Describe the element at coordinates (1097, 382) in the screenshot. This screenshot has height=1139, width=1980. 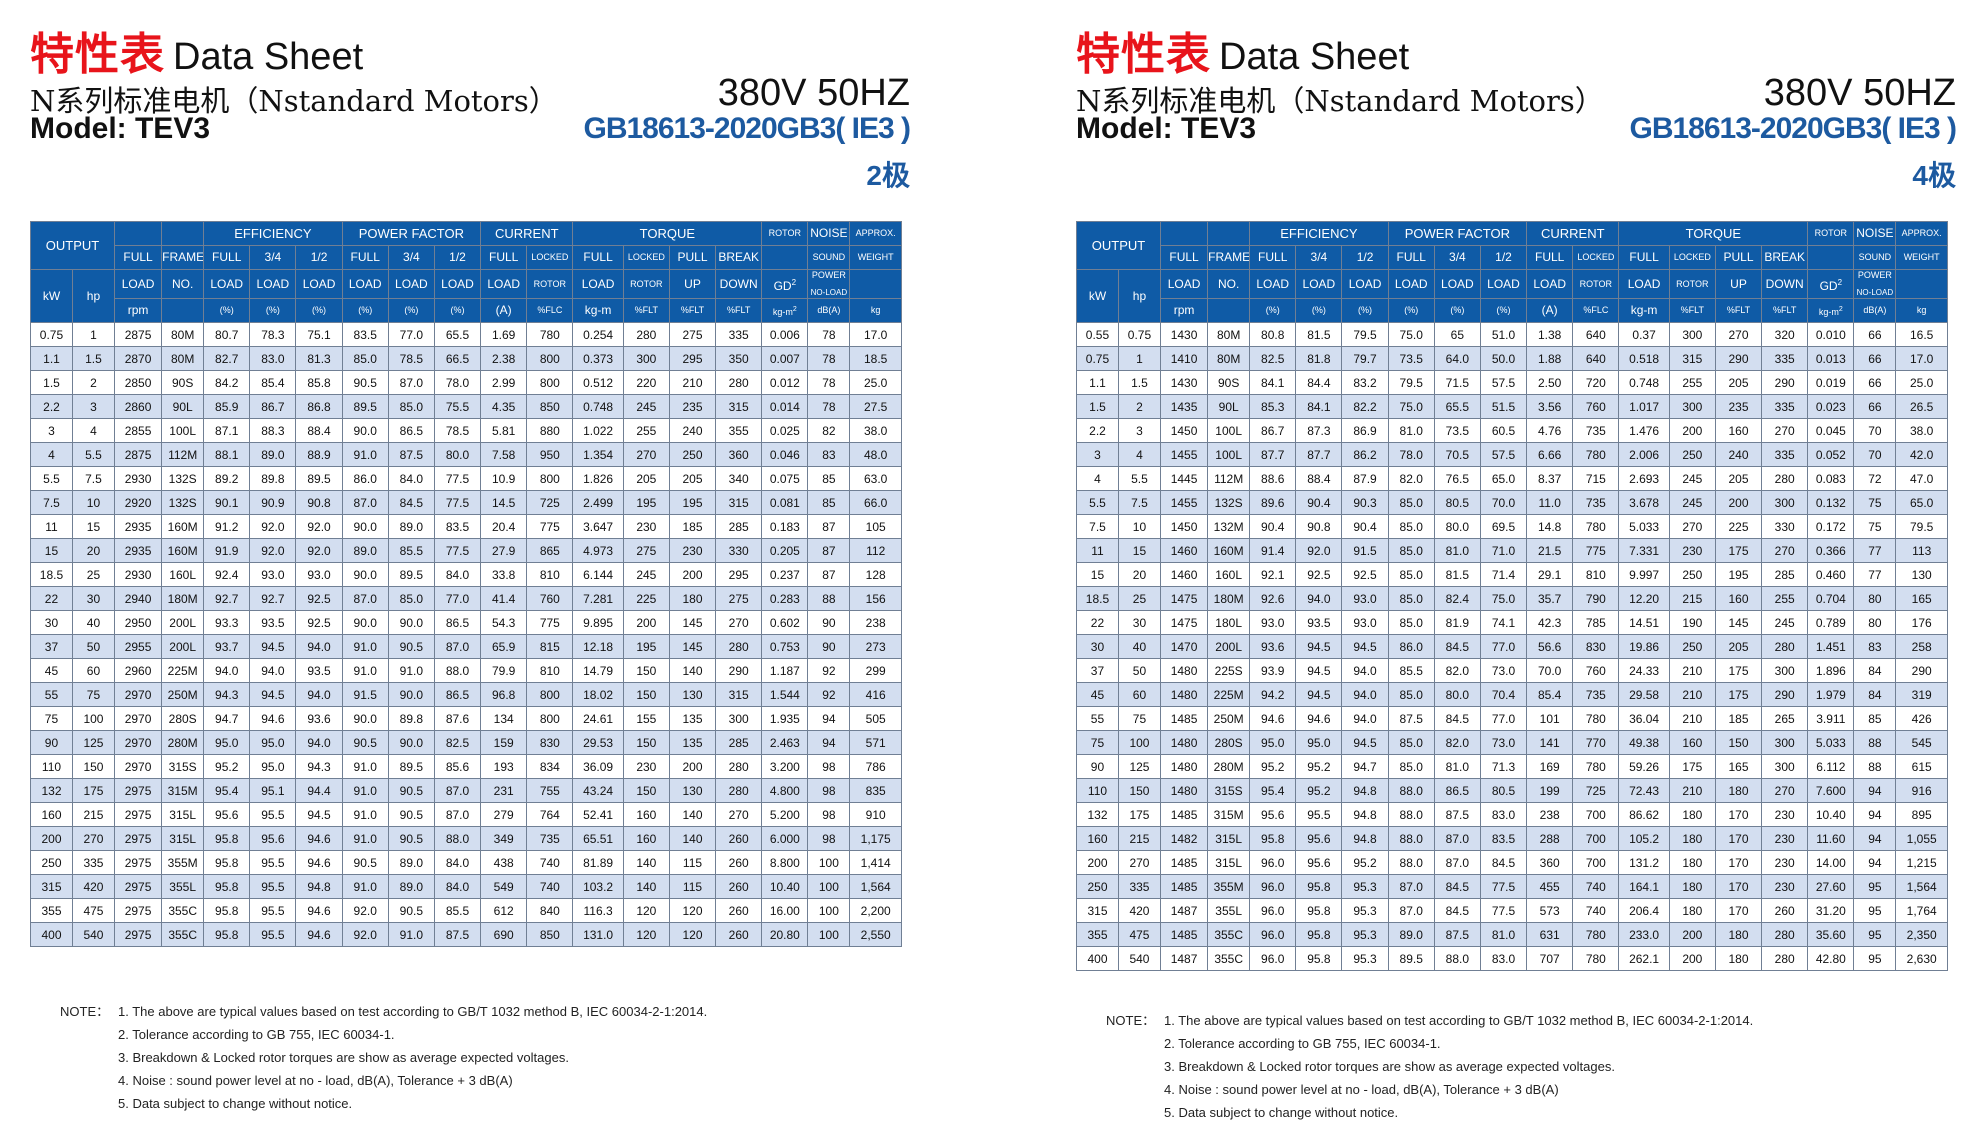
I see `table-cell: 1.1` at that location.